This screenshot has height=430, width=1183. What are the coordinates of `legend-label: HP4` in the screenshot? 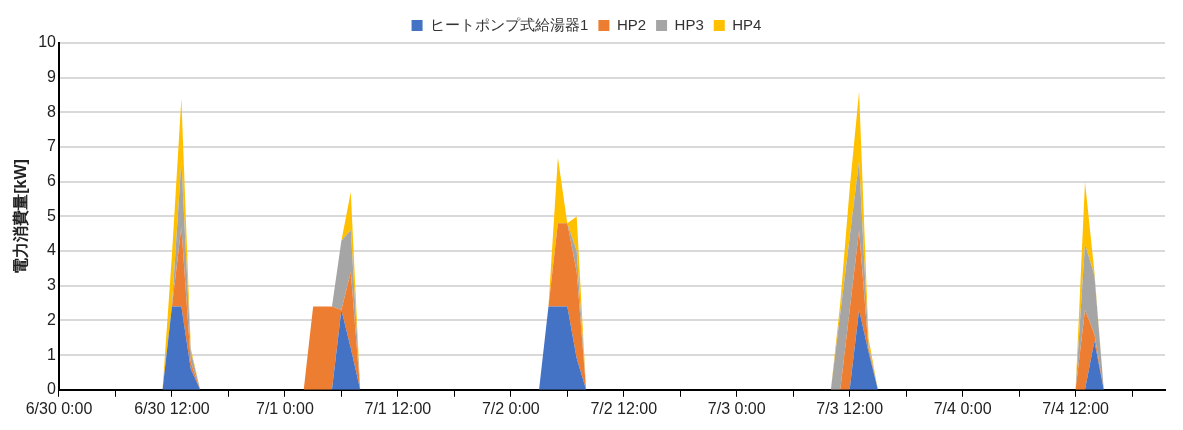 It's located at (747, 24).